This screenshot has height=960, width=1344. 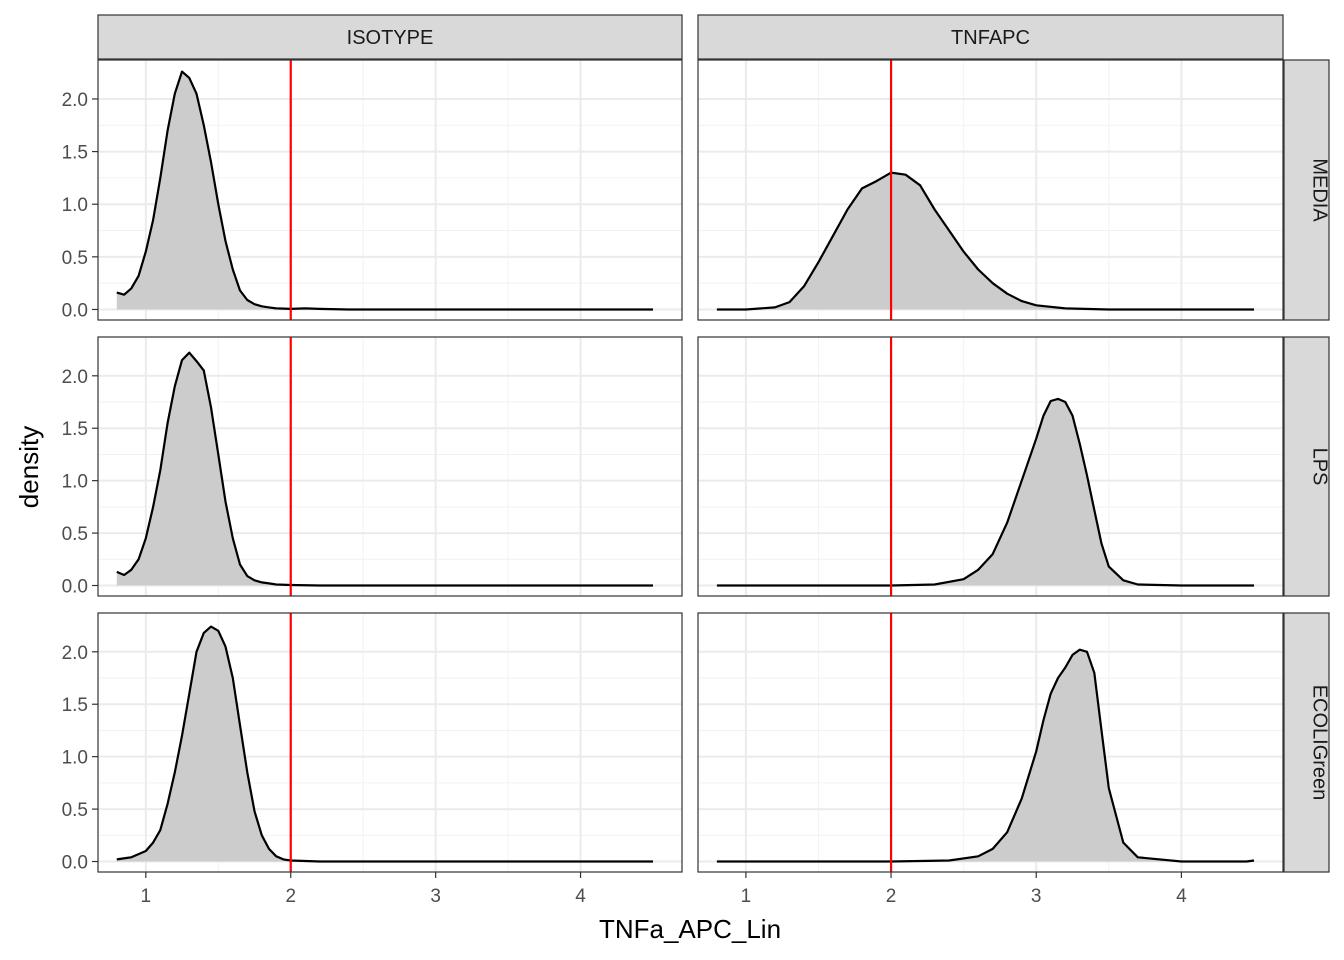 I want to click on density-line-isotype-ecoligreen, so click(x=384, y=744).